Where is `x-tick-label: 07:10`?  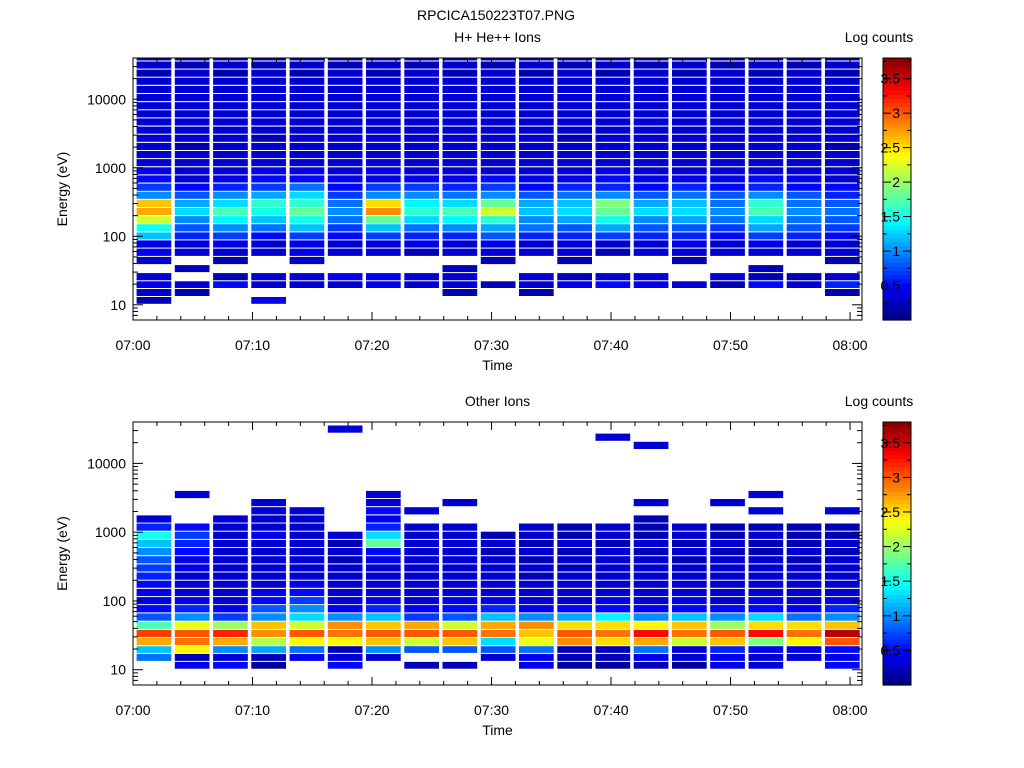
x-tick-label: 07:10 is located at coordinates (252, 710).